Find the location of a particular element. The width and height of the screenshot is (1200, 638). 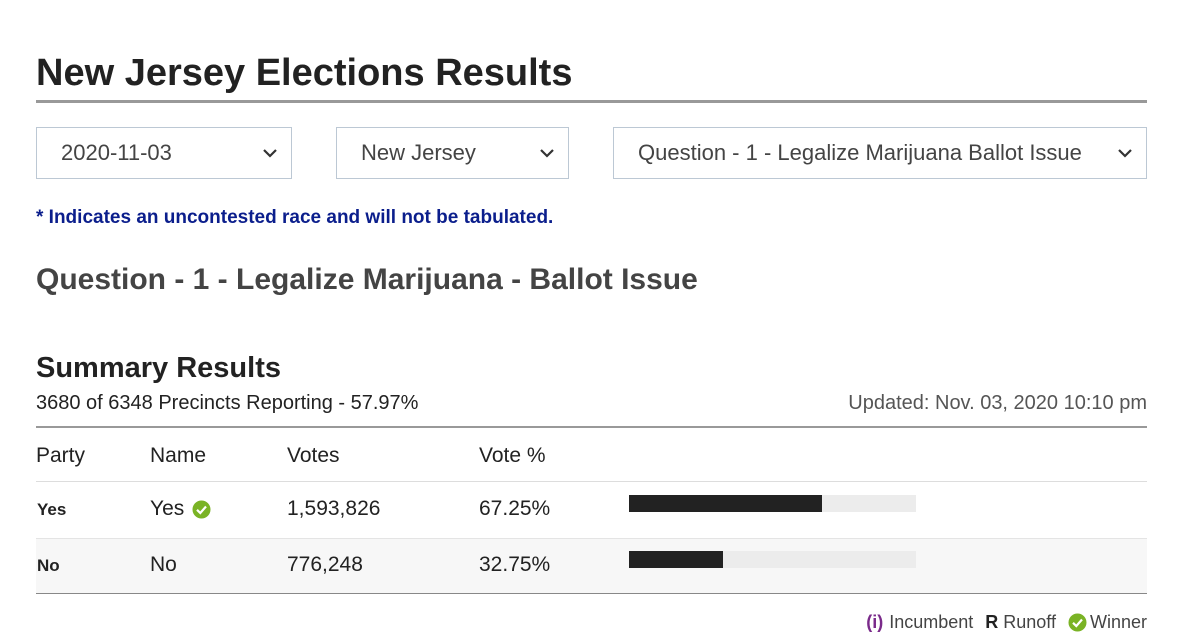

runoff-mark: R is located at coordinates (992, 622).